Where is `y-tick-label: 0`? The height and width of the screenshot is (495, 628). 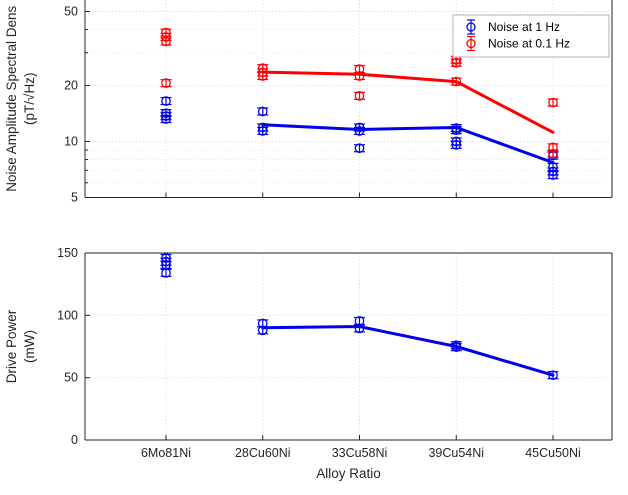 y-tick-label: 0 is located at coordinates (74, 440).